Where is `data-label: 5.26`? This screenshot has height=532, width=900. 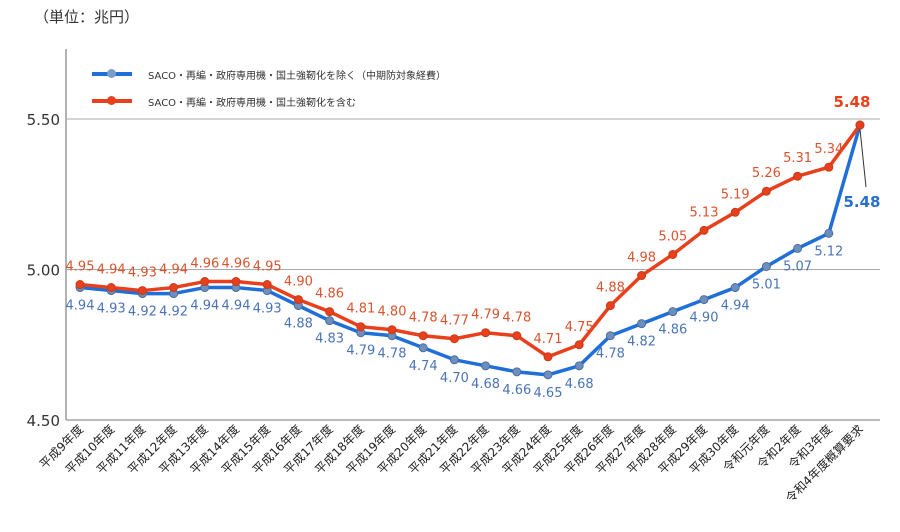 data-label: 5.26 is located at coordinates (766, 173).